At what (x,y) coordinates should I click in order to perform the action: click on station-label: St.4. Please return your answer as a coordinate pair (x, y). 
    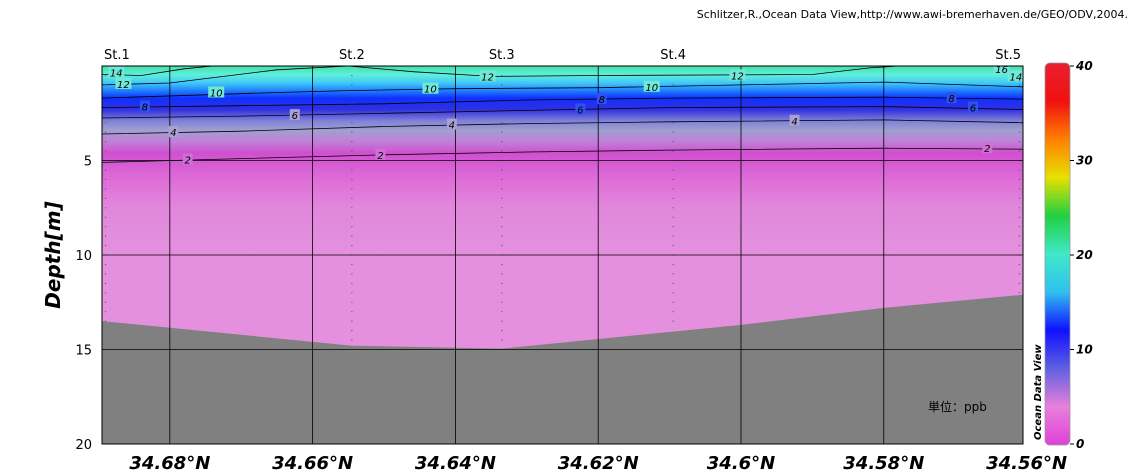
    Looking at the image, I should click on (673, 55).